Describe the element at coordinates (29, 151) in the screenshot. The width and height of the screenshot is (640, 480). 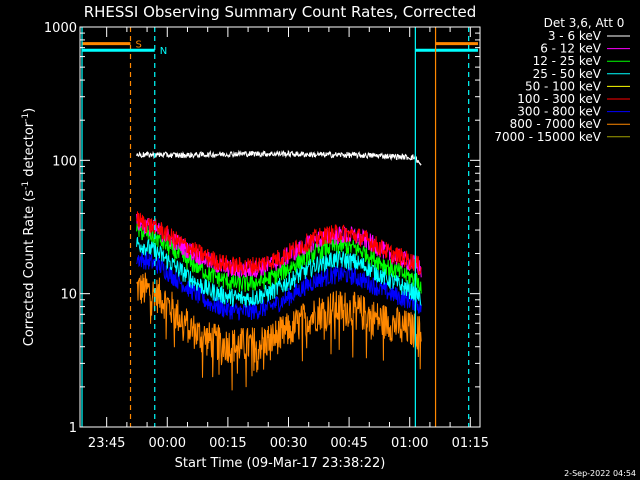
I see `y-axis-label-mid: detector` at that location.